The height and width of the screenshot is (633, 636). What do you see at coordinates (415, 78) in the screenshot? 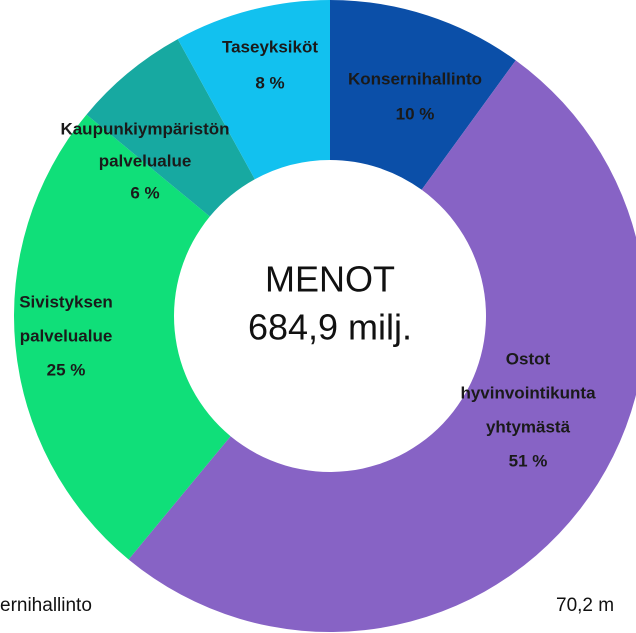
I see `segment-name: Konsernihallinto` at bounding box center [415, 78].